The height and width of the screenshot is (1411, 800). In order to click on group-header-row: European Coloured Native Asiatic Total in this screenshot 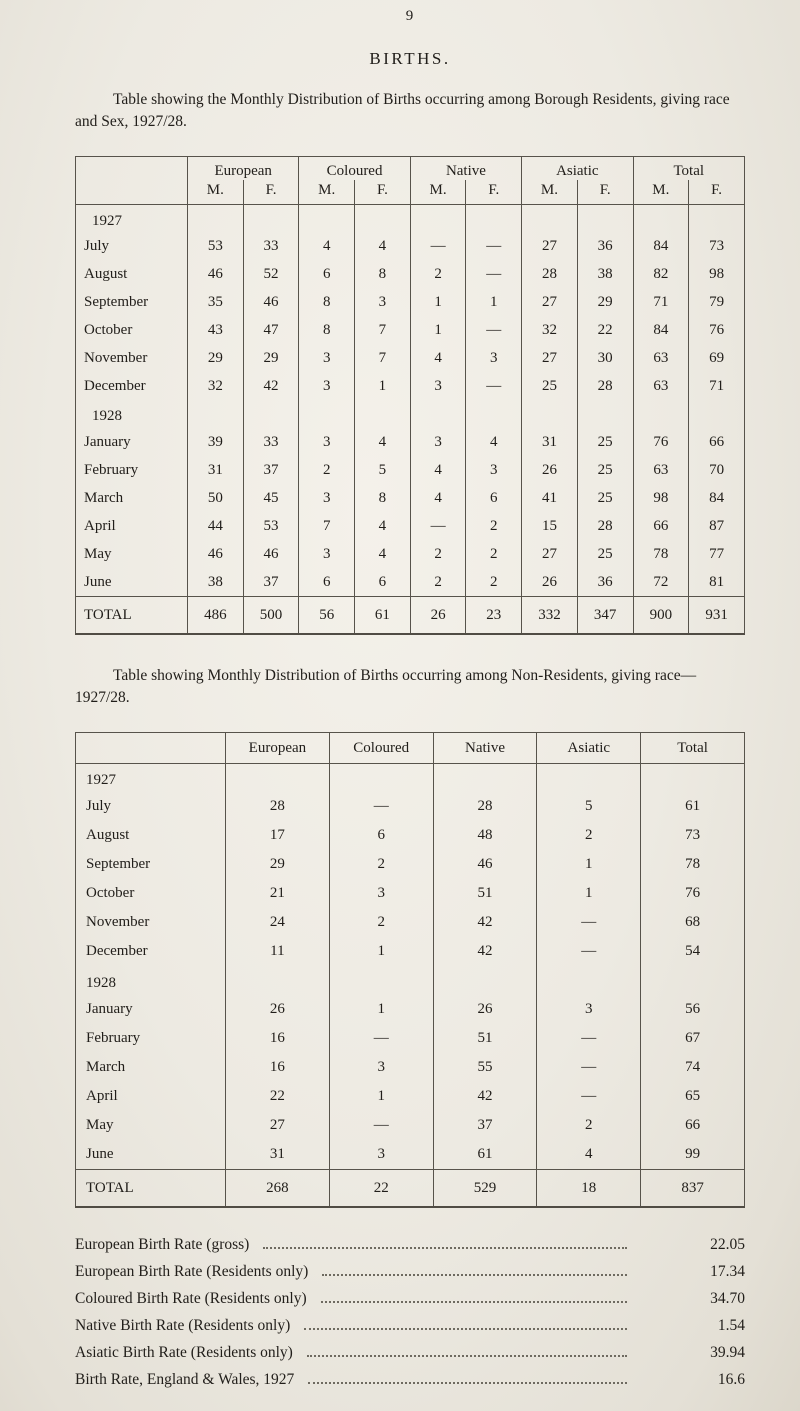, I will do `click(410, 180)`.